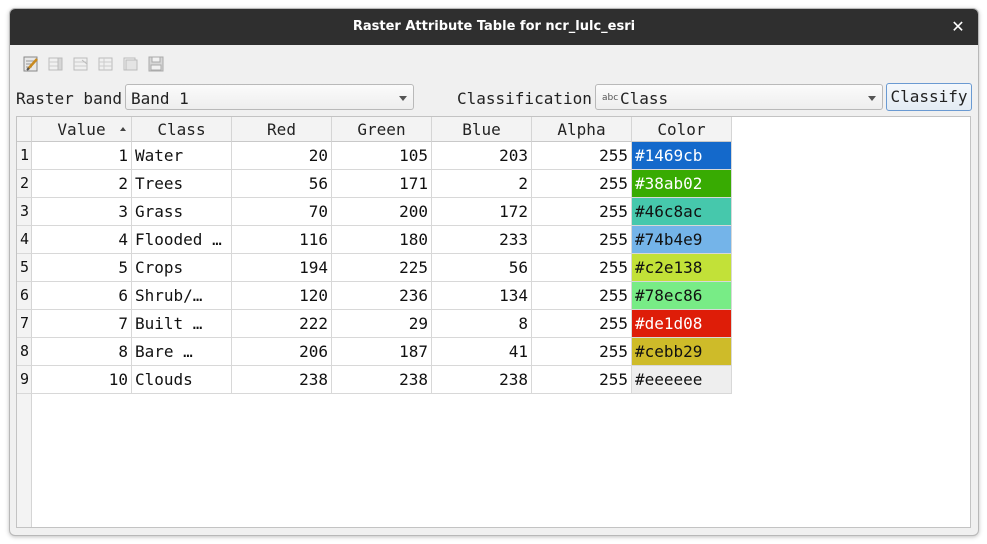  I want to click on cell-color: #de1d08, so click(682, 324).